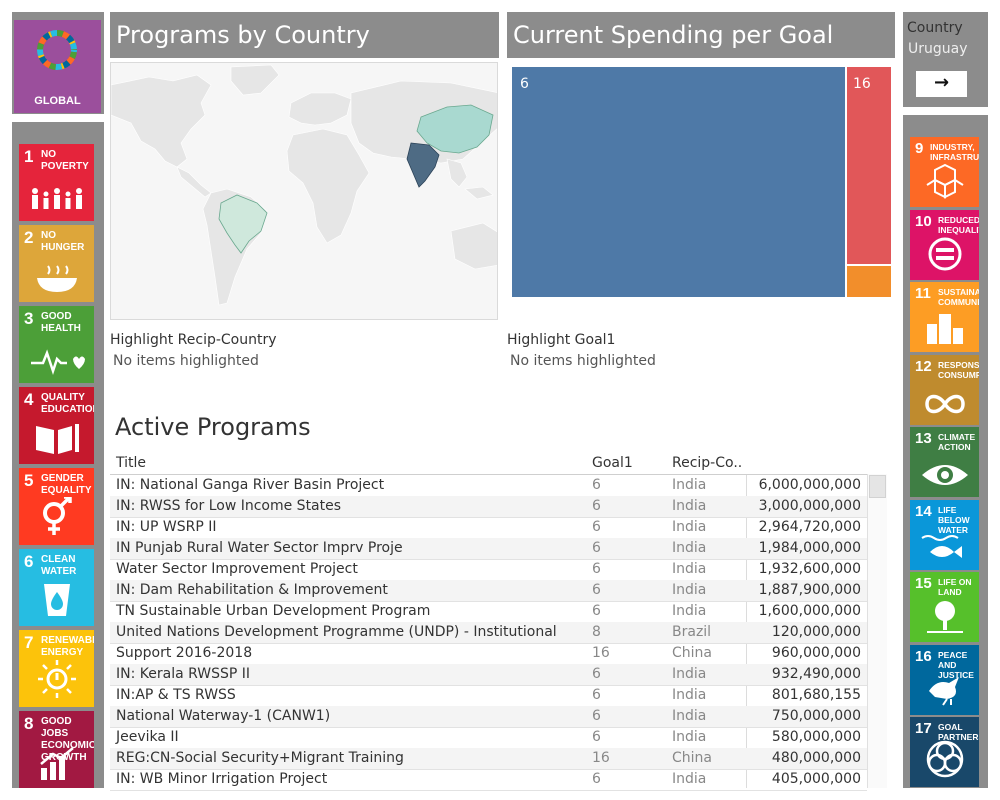  I want to click on table-row: IN: UP WSRP II 6 India 2,964,720,000, so click(488, 528).